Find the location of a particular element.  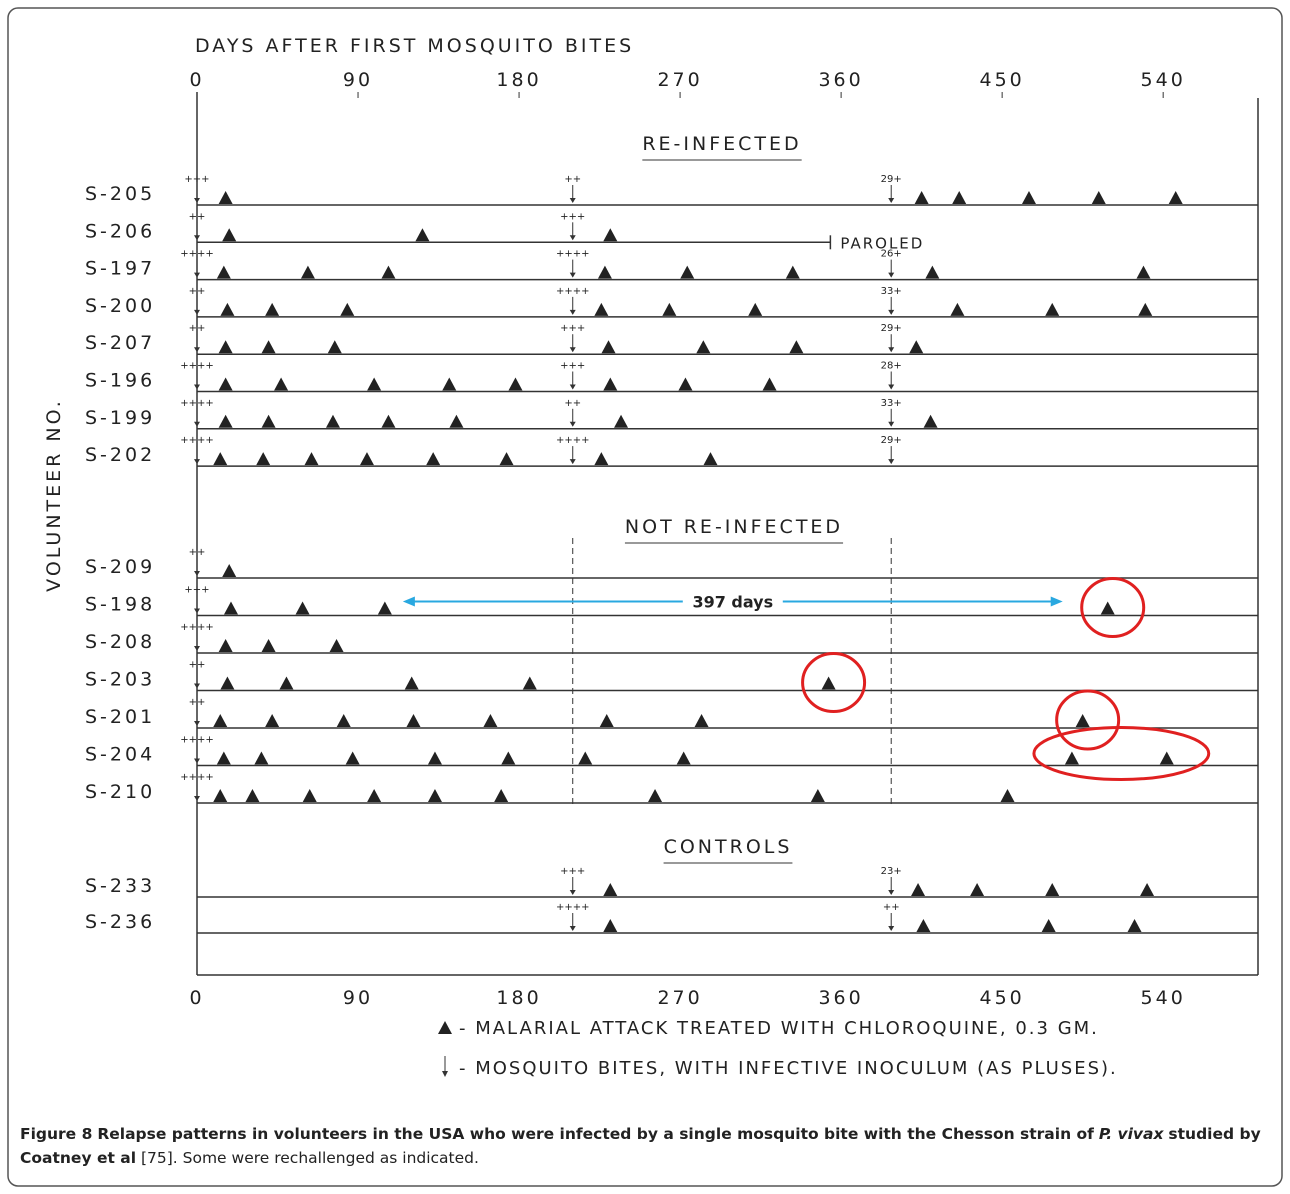

row-label: S-197 is located at coordinates (120, 269).